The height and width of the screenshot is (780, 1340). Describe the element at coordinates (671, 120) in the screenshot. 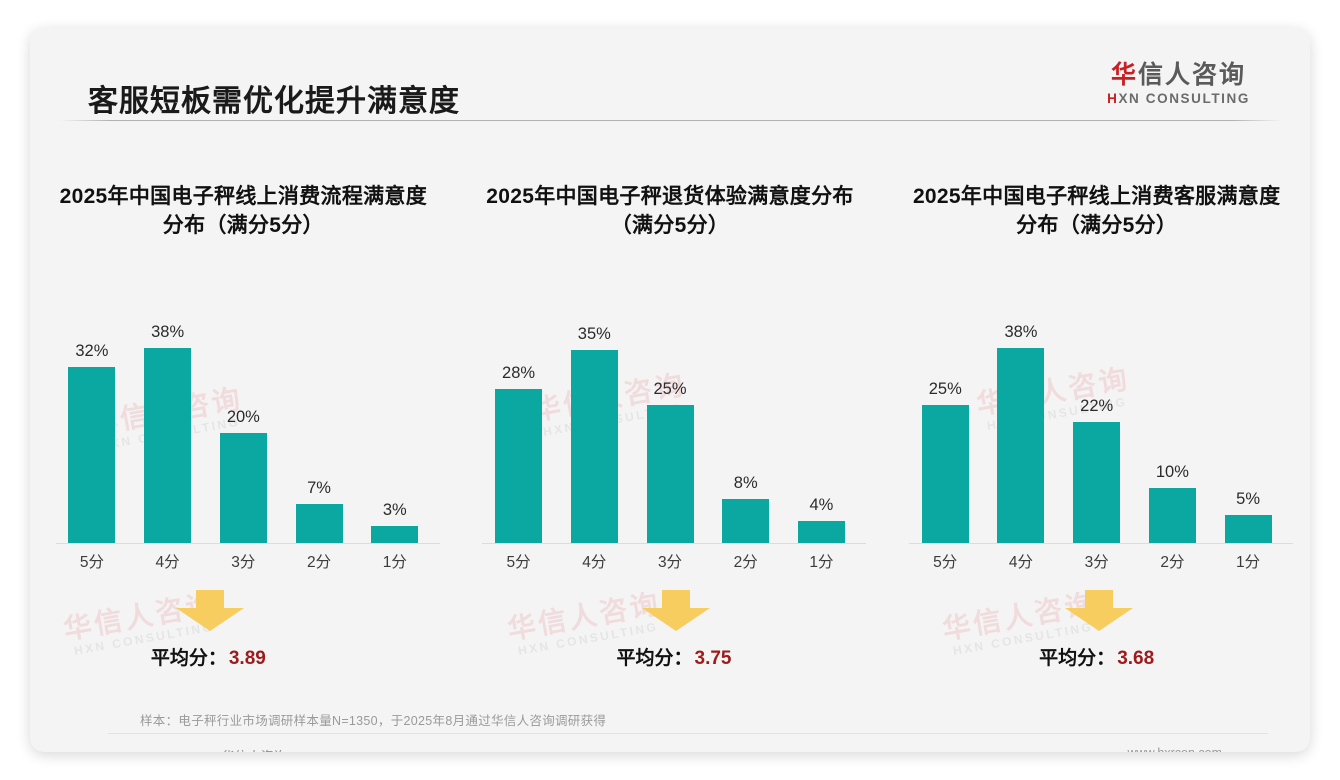

I see `header-divider` at that location.